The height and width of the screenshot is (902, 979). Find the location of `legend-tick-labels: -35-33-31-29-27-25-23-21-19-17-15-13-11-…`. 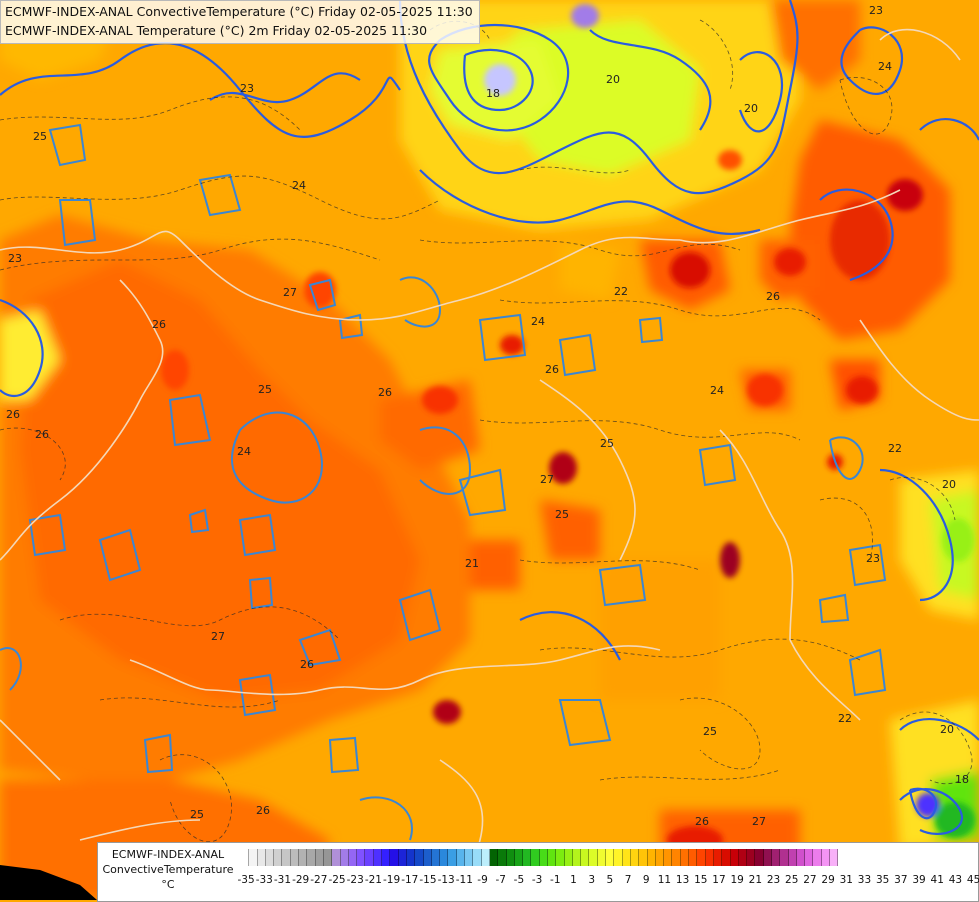

legend-tick-labels: -35-33-31-29-27-25-23-21-19-17-15-13-11-… is located at coordinates (608, 880).